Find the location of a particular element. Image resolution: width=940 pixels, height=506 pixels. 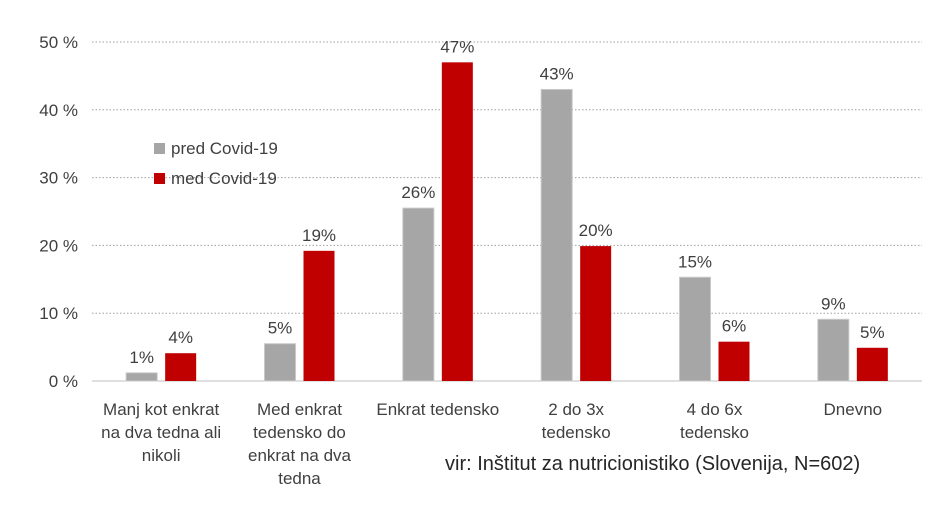

x-tick-label: Med enkrat is located at coordinates (299, 409).